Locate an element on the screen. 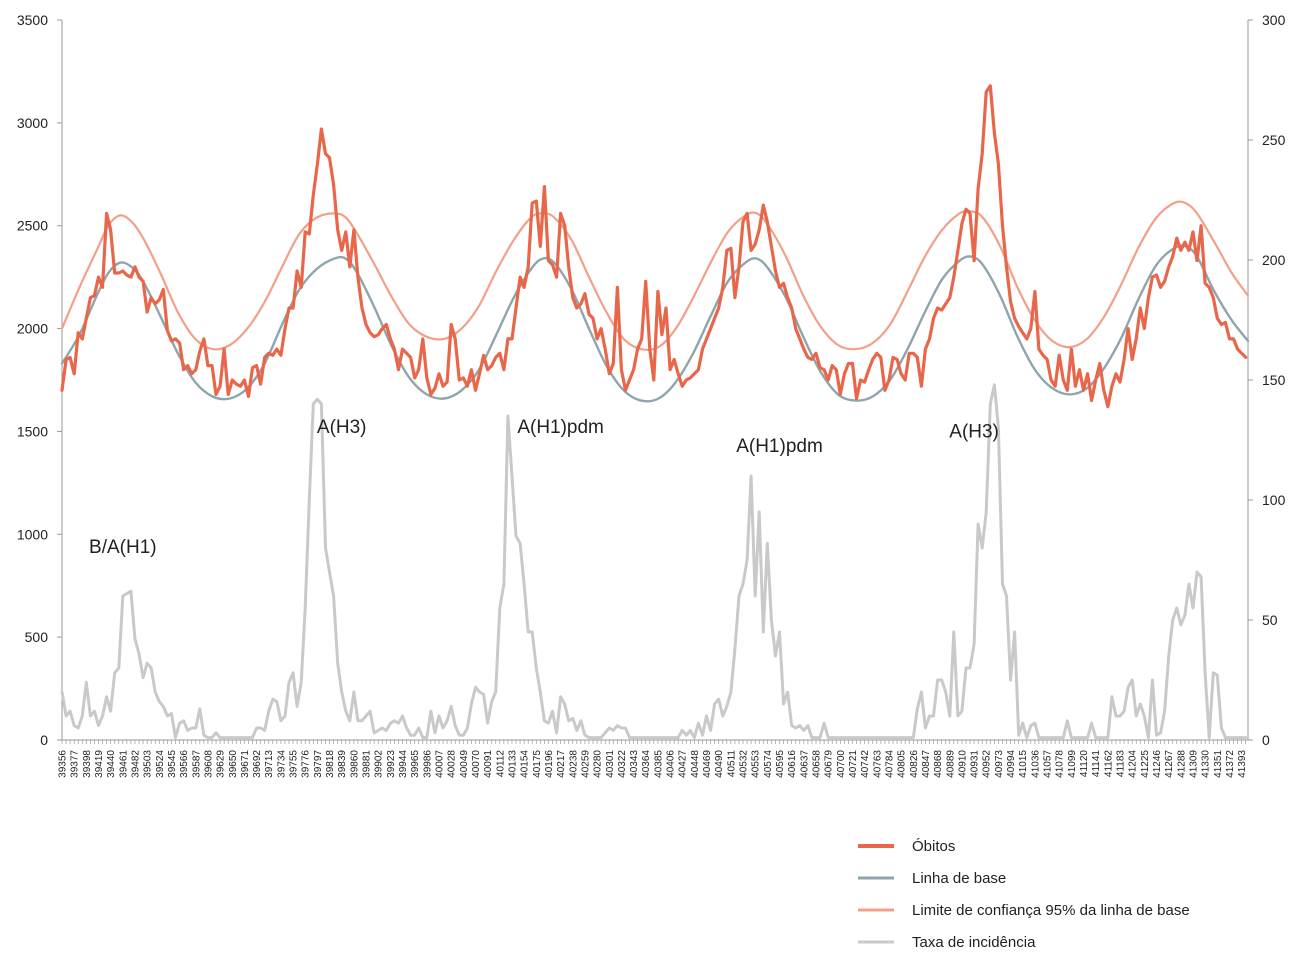  x-tick-label: 40952 is located at coordinates (987, 764).